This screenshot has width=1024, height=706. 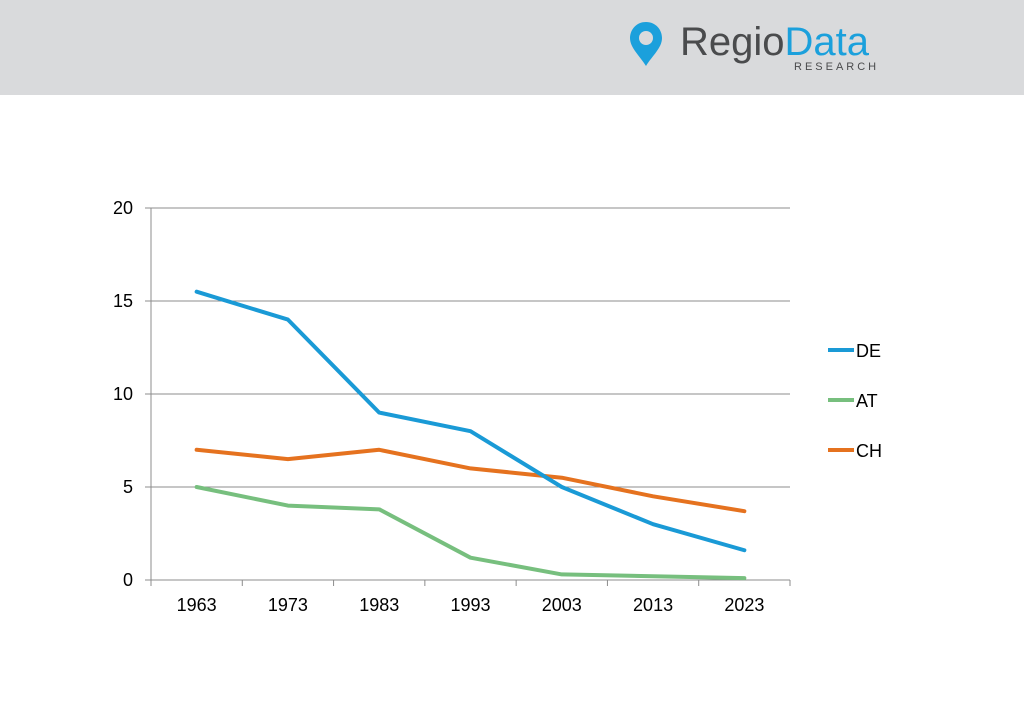 I want to click on series-line-at, so click(x=470, y=533).